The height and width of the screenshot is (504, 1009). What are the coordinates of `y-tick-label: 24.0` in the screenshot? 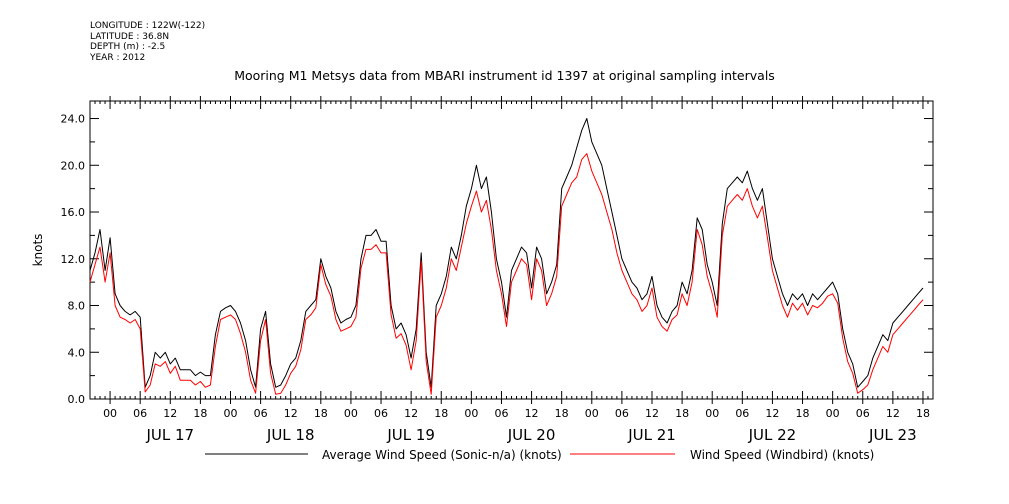 It's located at (73, 119).